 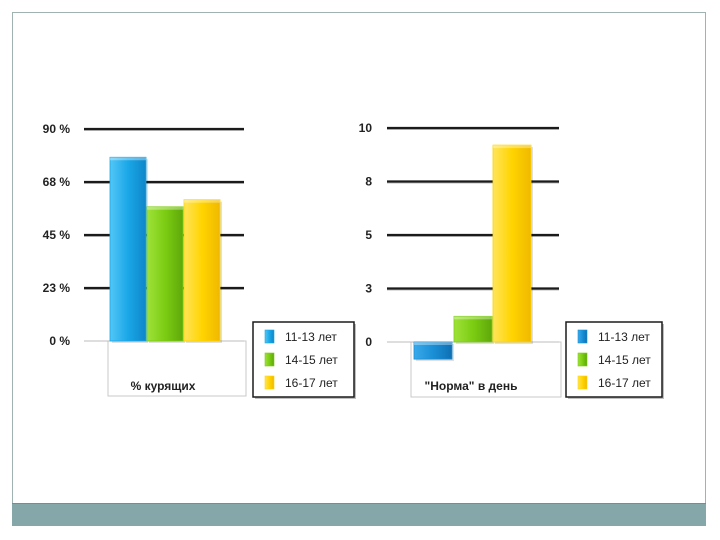 I want to click on y-tick-label: 5, so click(x=368, y=235).